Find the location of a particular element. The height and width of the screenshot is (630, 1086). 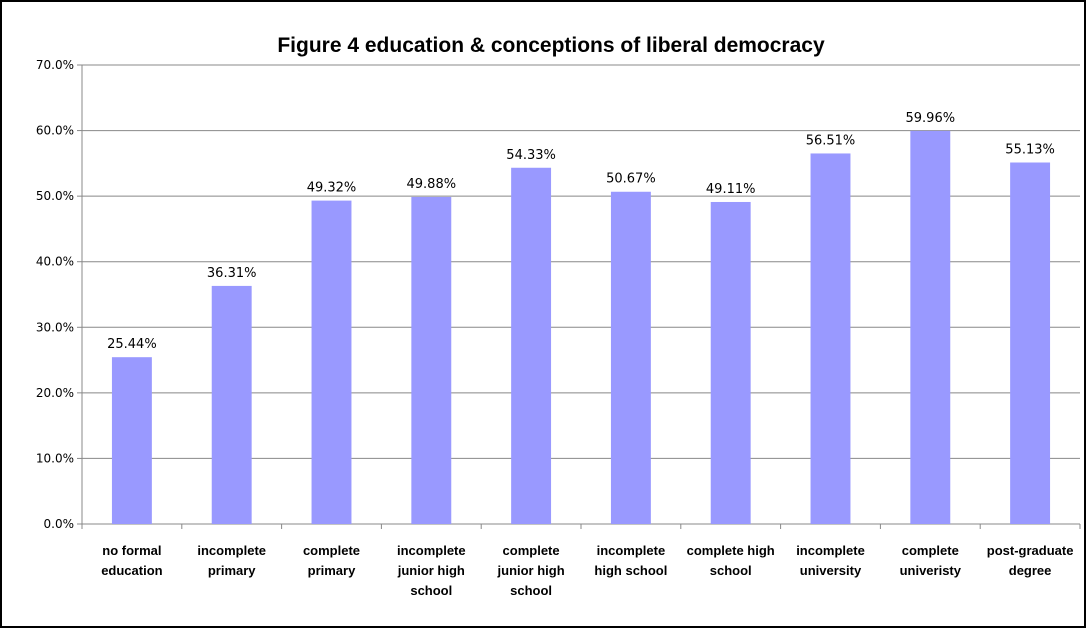

x-category-label: complete high school is located at coordinates (731, 560).